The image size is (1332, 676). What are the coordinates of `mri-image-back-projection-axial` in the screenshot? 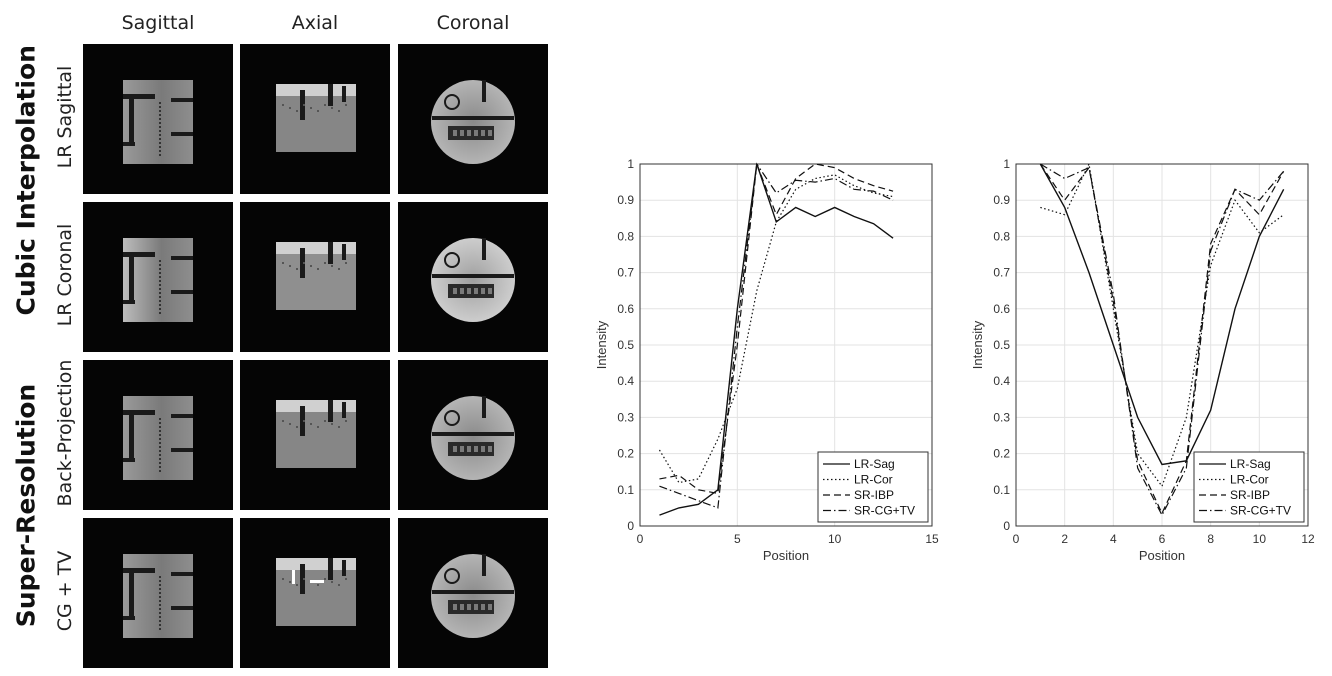 It's located at (315, 435).